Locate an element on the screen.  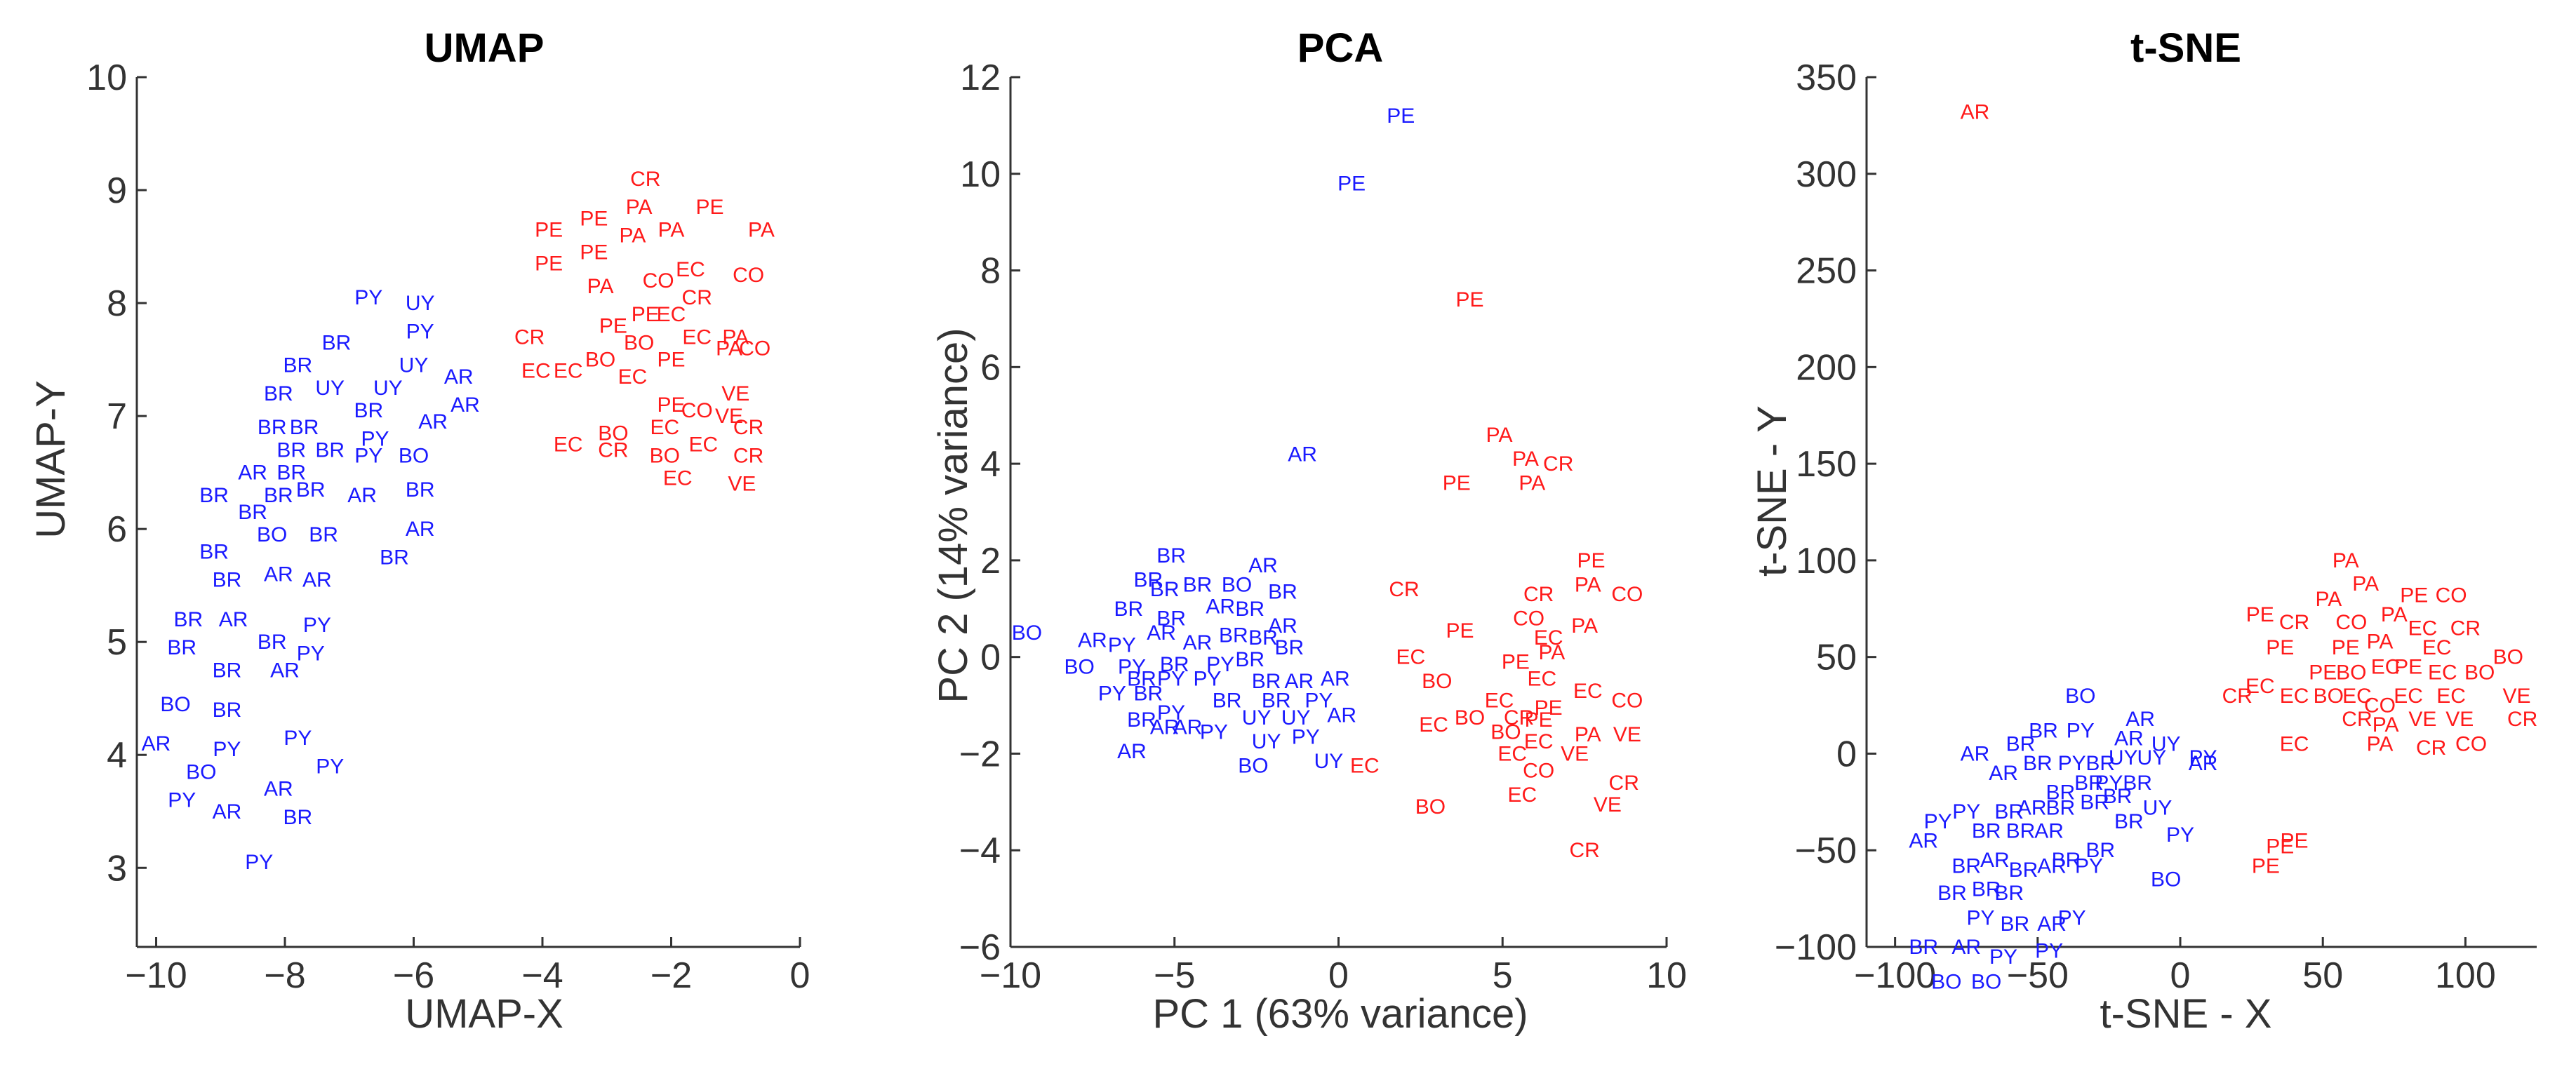
umap-point-blue: BO is located at coordinates (414, 455).